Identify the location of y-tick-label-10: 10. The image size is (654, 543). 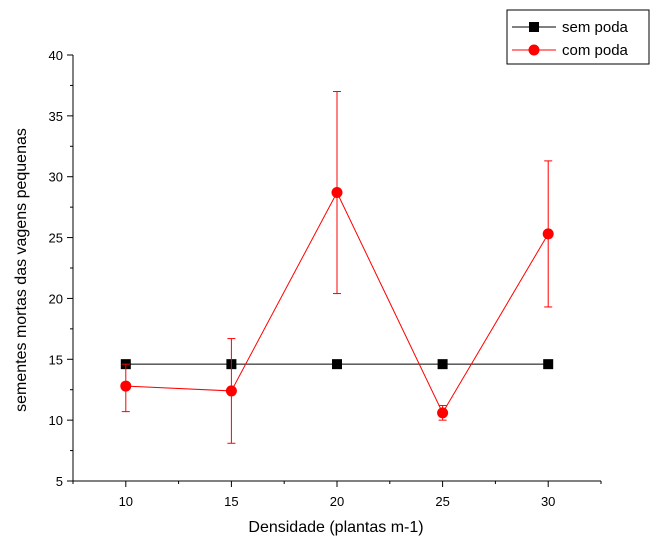
(56, 420).